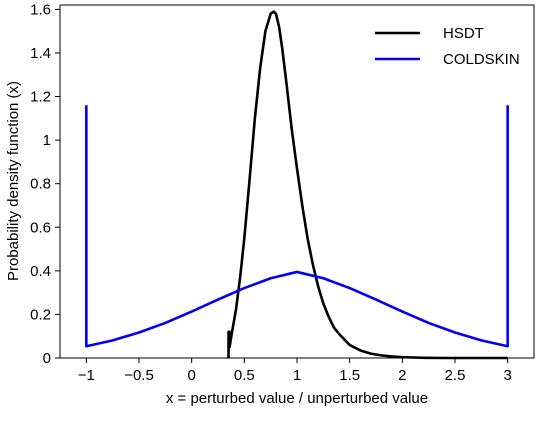  What do you see at coordinates (139, 375) in the screenshot?
I see `x-tick-label: −0.5` at bounding box center [139, 375].